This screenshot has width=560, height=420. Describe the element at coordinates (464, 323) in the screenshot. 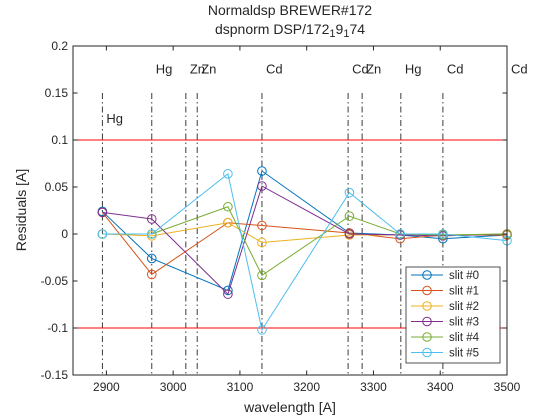

I see `legend-label: slit #3` at that location.